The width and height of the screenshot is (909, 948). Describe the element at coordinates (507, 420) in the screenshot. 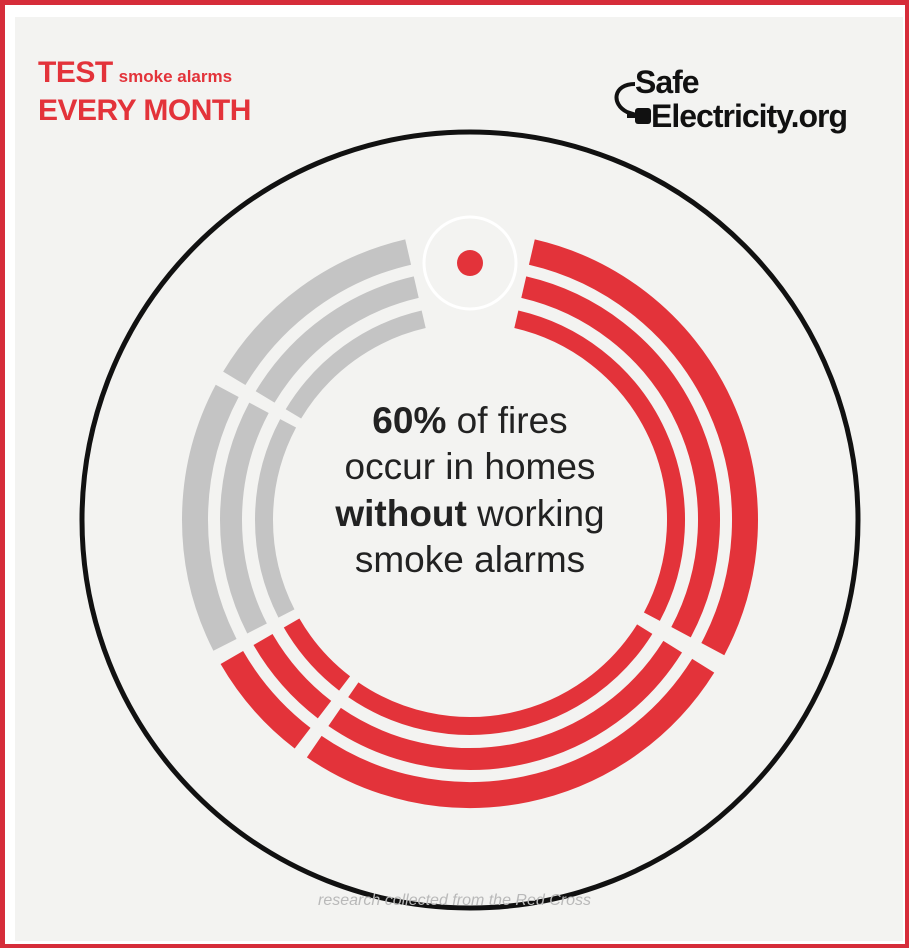

I see `stat-line1-rest: of fires` at that location.